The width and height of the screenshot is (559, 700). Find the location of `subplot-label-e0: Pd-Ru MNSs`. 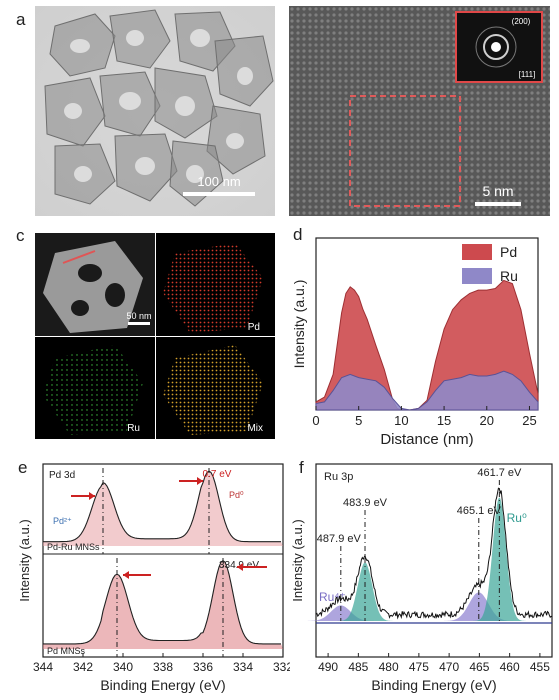

subplot-label-e0: Pd-Ru MNSs is located at coordinates (73, 547).